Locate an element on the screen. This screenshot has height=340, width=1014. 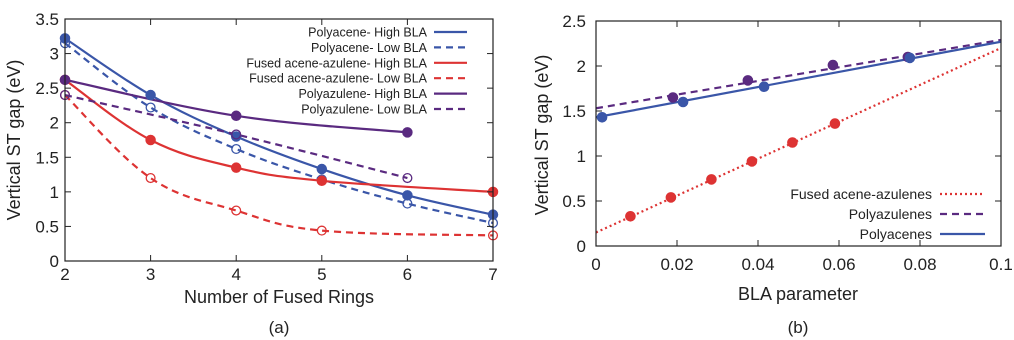
x-axis-label-b: BLA parameter is located at coordinates (798, 294).